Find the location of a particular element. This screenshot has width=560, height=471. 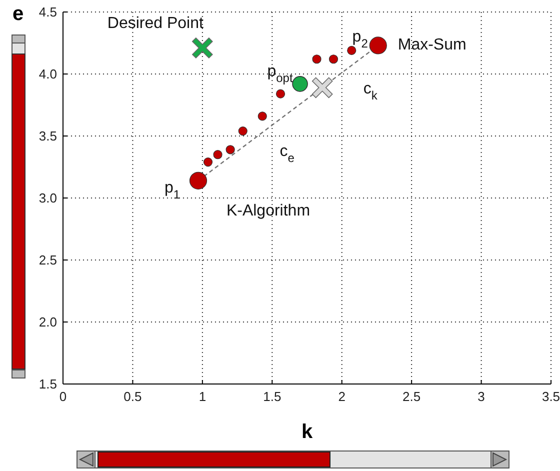

annotation: Desired Point is located at coordinates (155, 23).